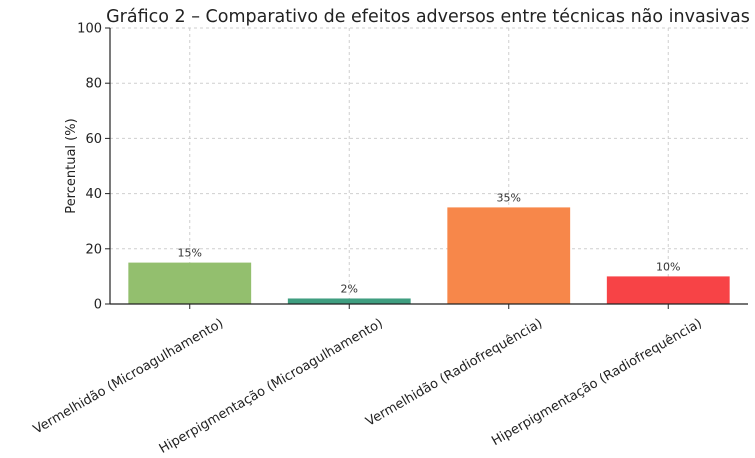  I want to click on bar-value-label: 2%, so click(349, 288).